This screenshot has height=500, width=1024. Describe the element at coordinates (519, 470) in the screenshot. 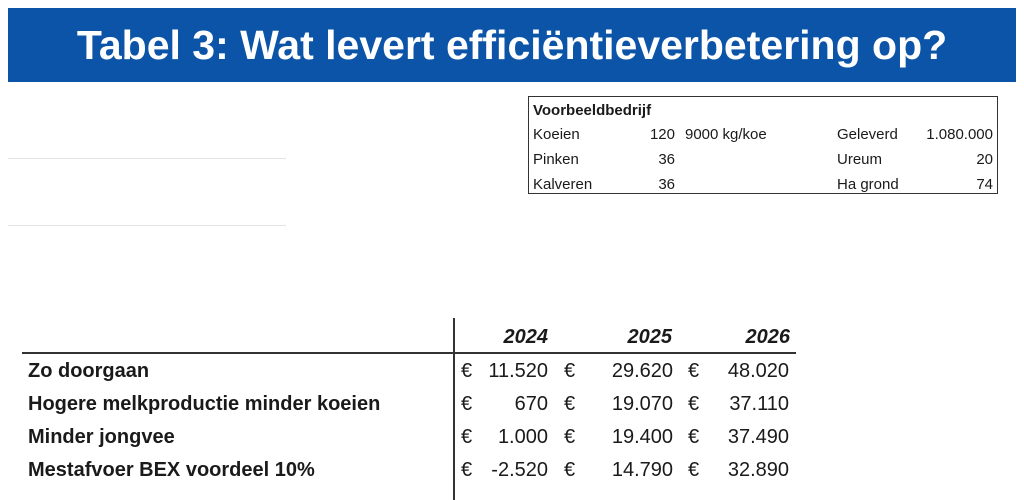

I see `cell-value: -2.520` at that location.